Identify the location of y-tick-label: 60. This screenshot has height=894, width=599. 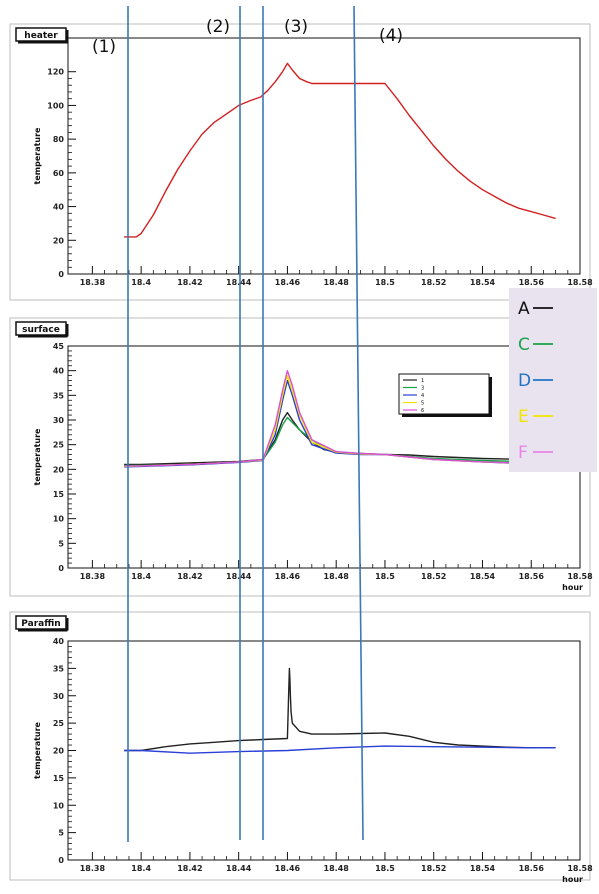
(59, 173).